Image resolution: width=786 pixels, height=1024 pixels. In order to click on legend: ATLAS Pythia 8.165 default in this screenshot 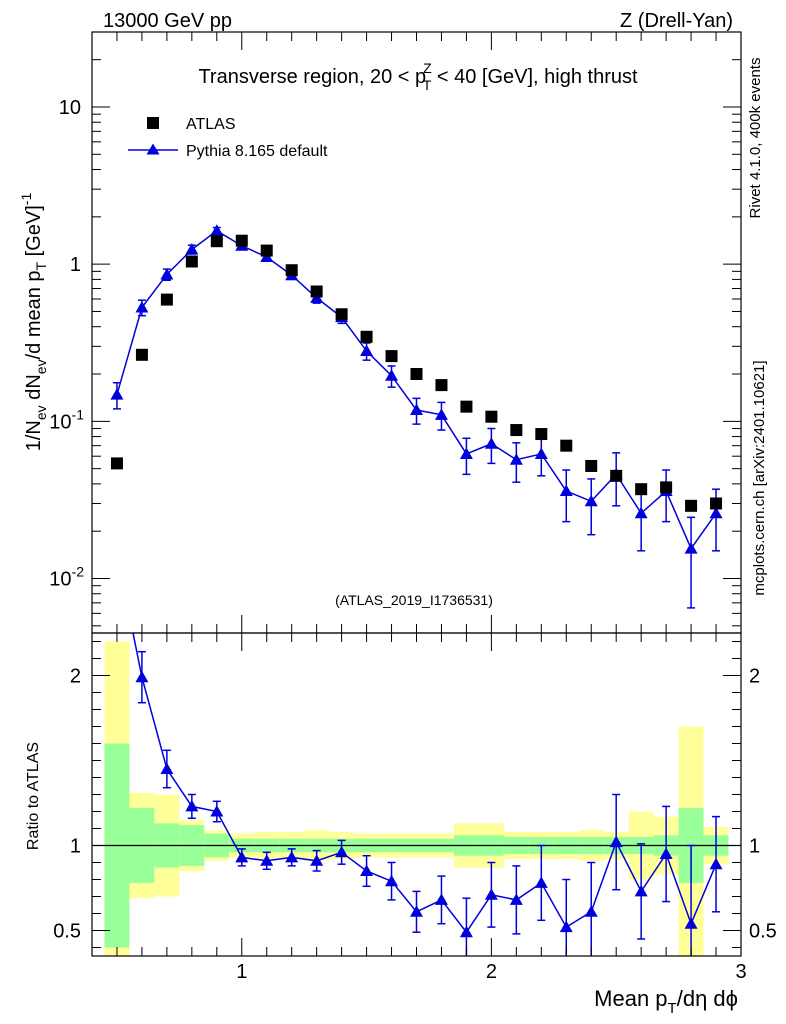, I will do `click(228, 138)`.